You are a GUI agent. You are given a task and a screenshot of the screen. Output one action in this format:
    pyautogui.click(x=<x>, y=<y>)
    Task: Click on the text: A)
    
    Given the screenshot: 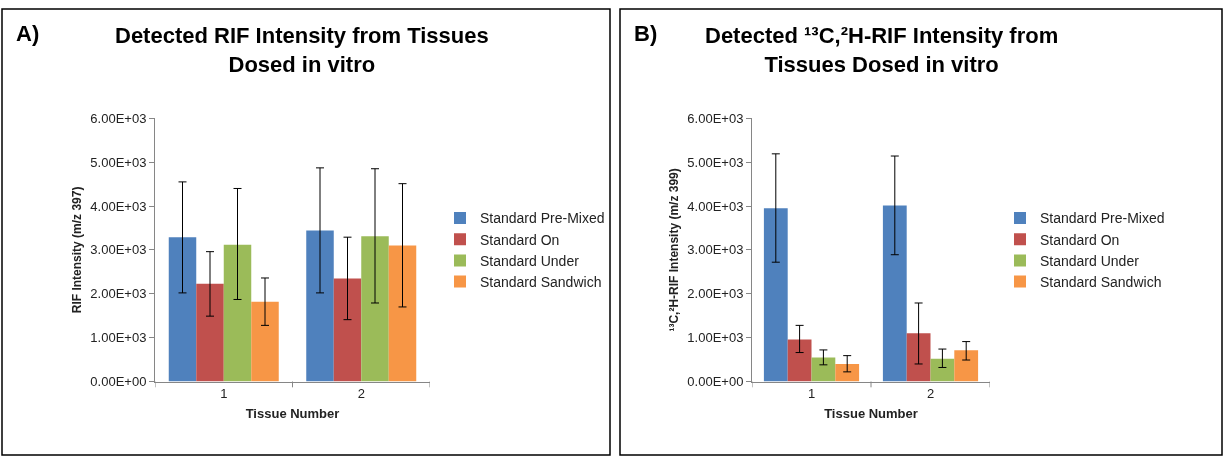 What is the action you would take?
    pyautogui.click(x=28, y=33)
    